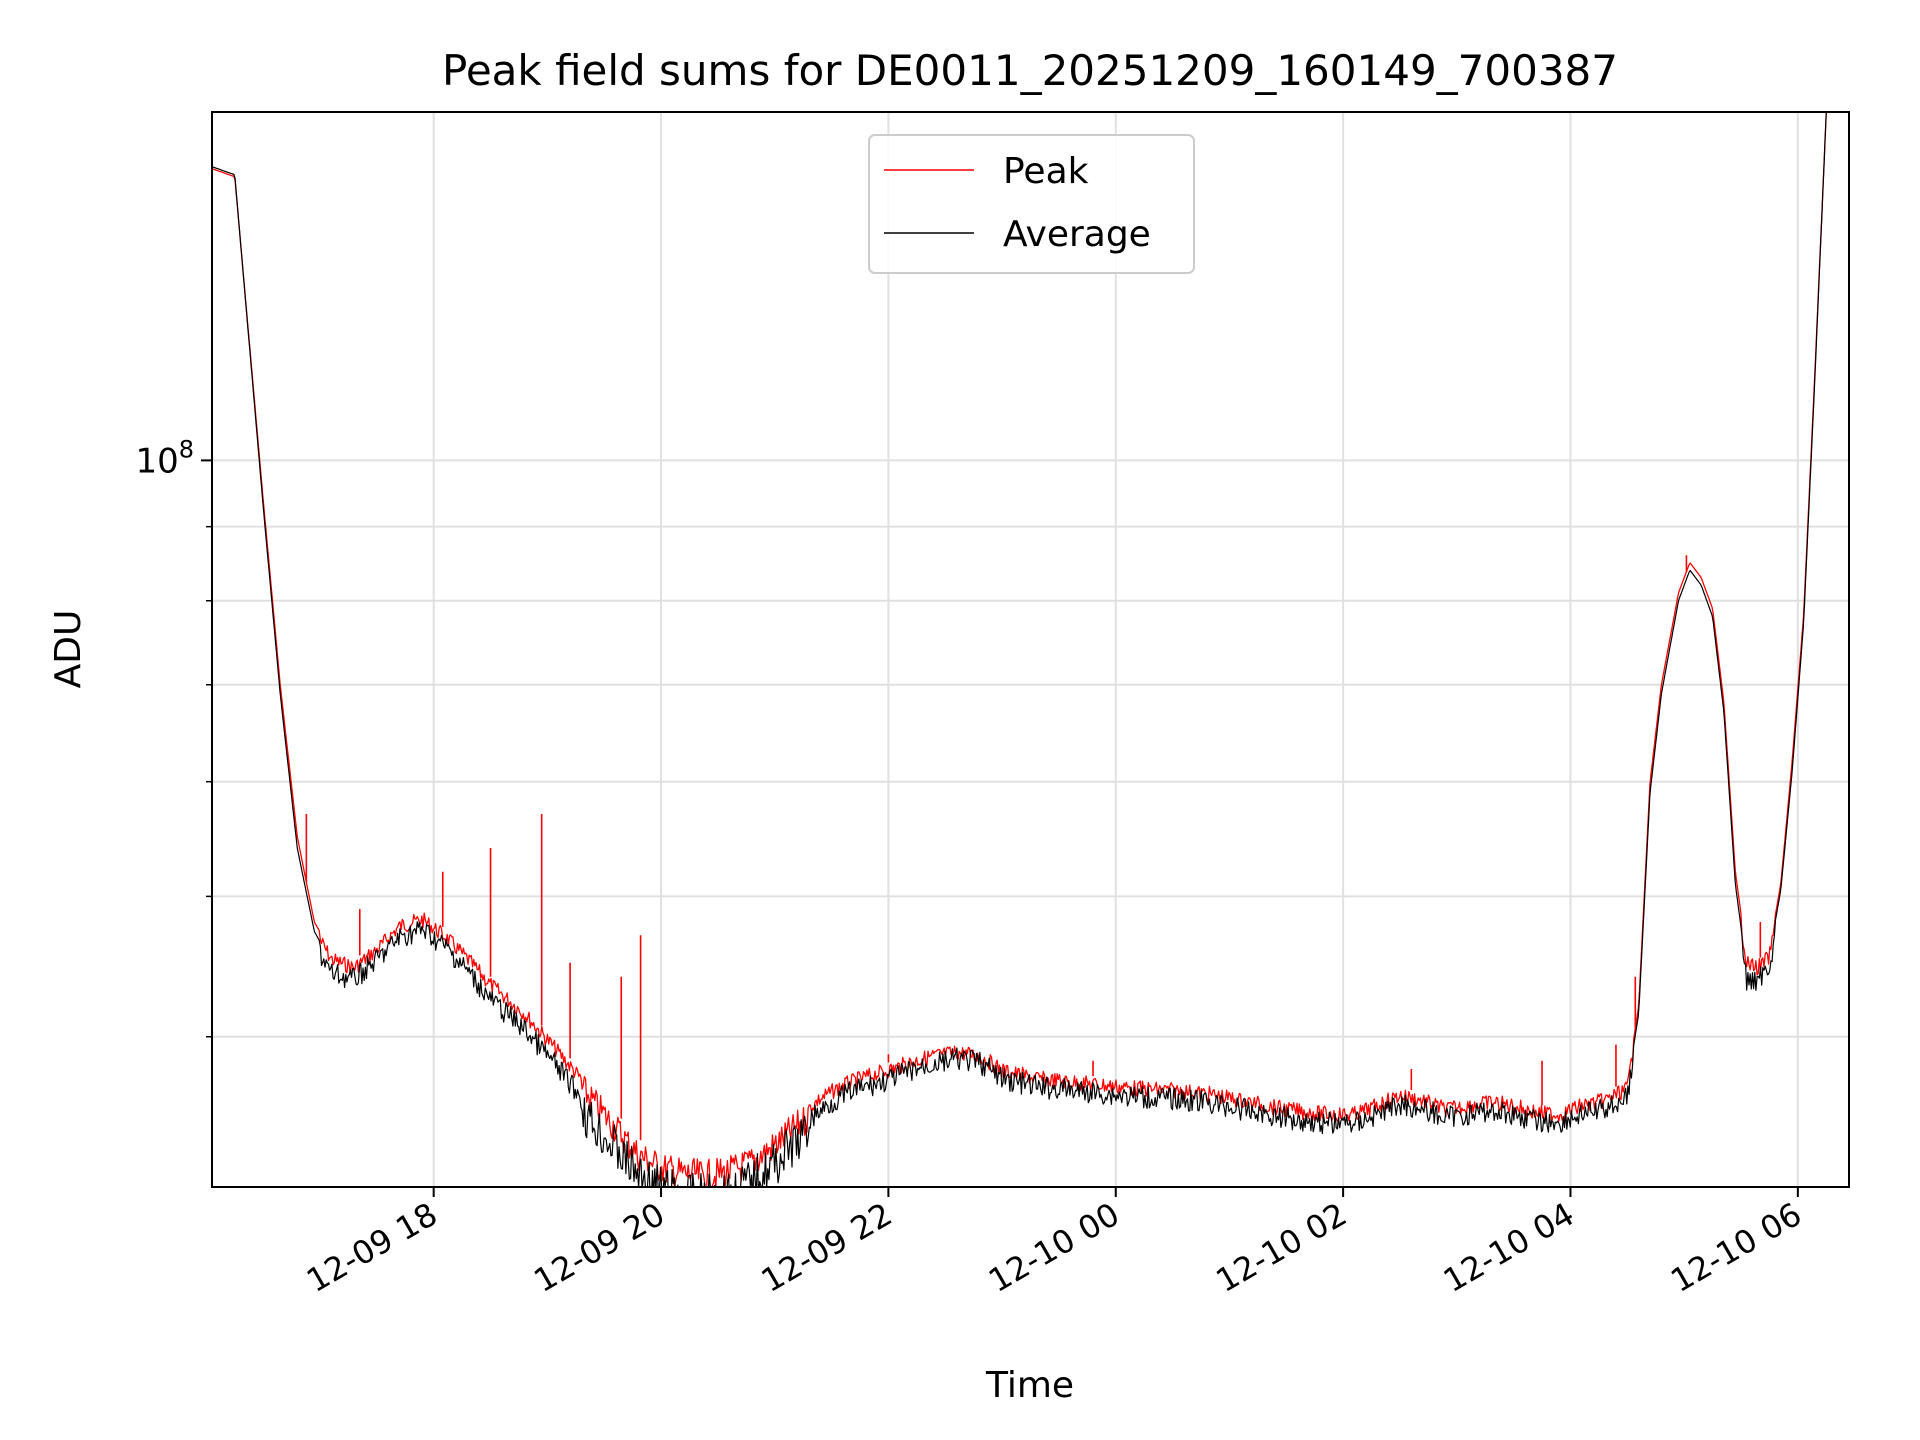 This screenshot has width=1920, height=1440. Describe the element at coordinates (1029, 1385) in the screenshot. I see `x-axis-label: Time` at that location.